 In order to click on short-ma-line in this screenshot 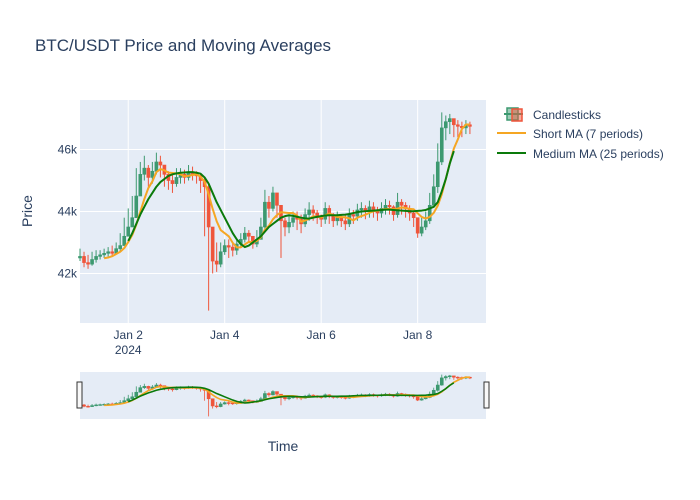, I will do `click(286, 191)`.